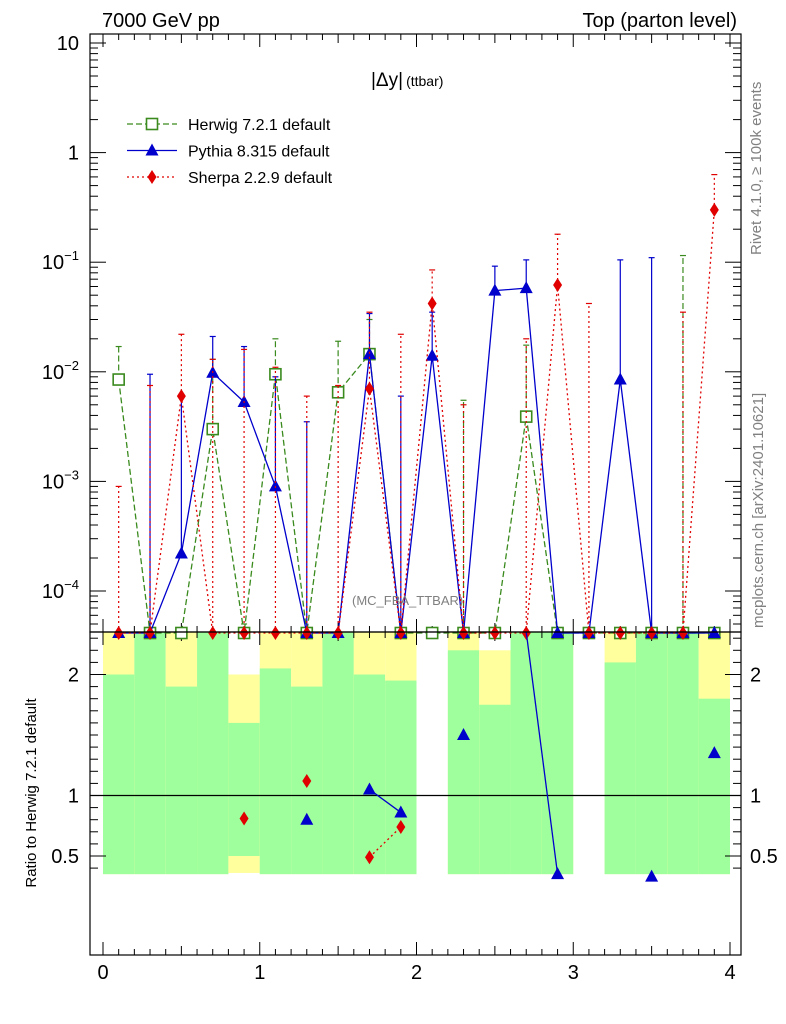  Describe the element at coordinates (755, 676) in the screenshot. I see `ratio-y-label-right-2: 2` at that location.